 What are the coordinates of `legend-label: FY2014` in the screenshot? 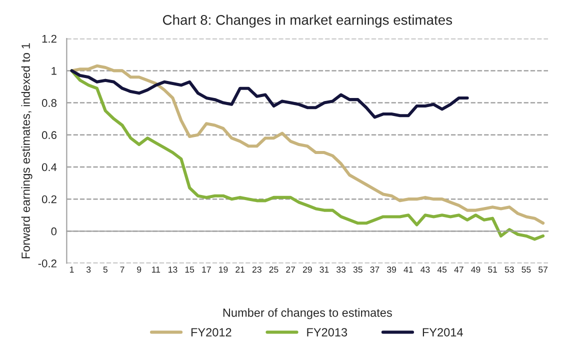 It's located at (442, 332).